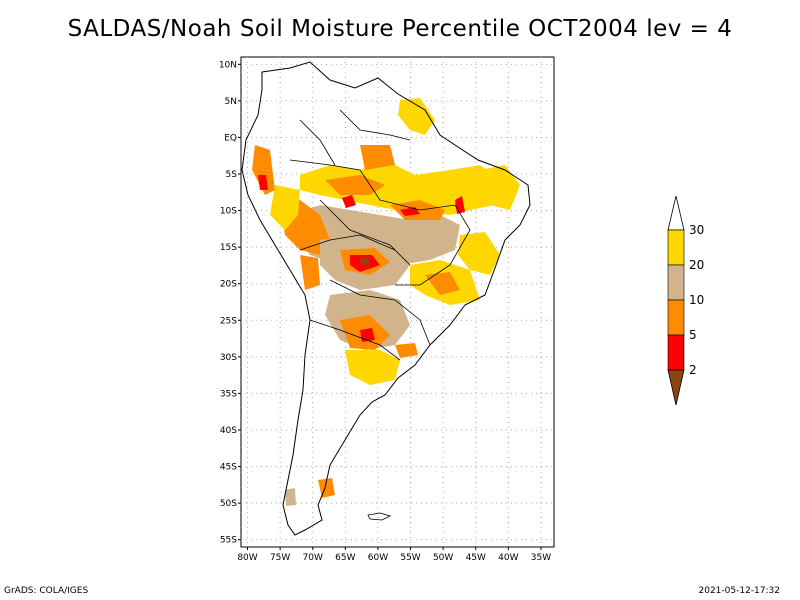 The image size is (800, 600). What do you see at coordinates (228, 248) in the screenshot?
I see `lat-tick-label: 15S` at bounding box center [228, 248].